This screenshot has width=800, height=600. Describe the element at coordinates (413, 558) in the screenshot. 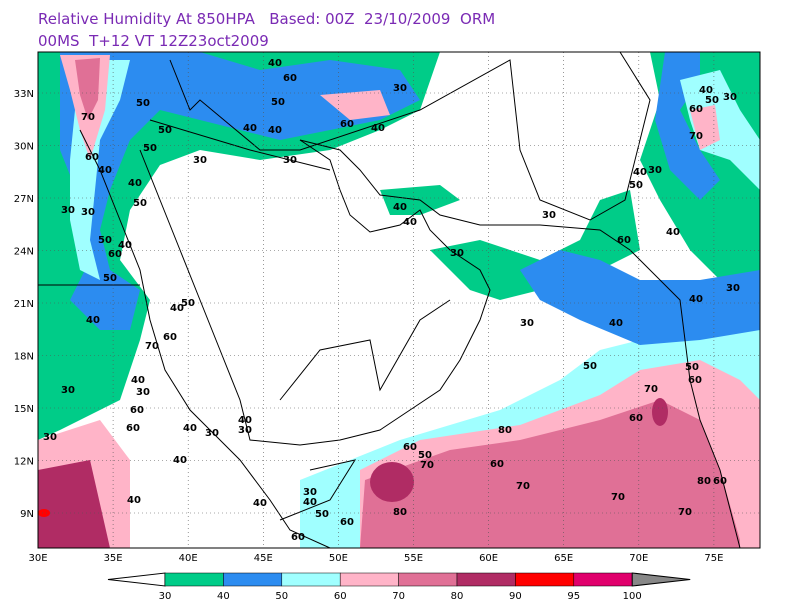

I see `lon-label: 55E` at that location.